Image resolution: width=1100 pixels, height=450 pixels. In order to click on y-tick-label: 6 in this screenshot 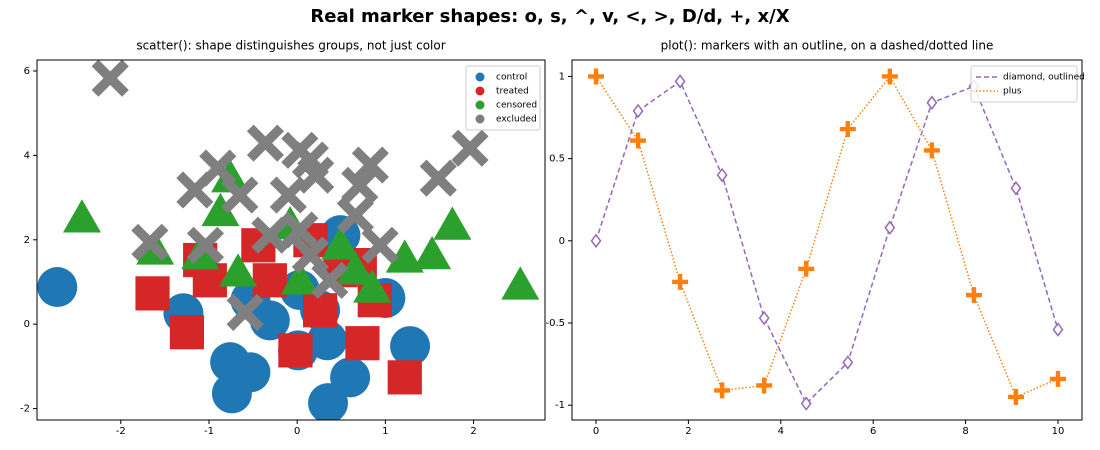, I will do `click(27, 71)`.